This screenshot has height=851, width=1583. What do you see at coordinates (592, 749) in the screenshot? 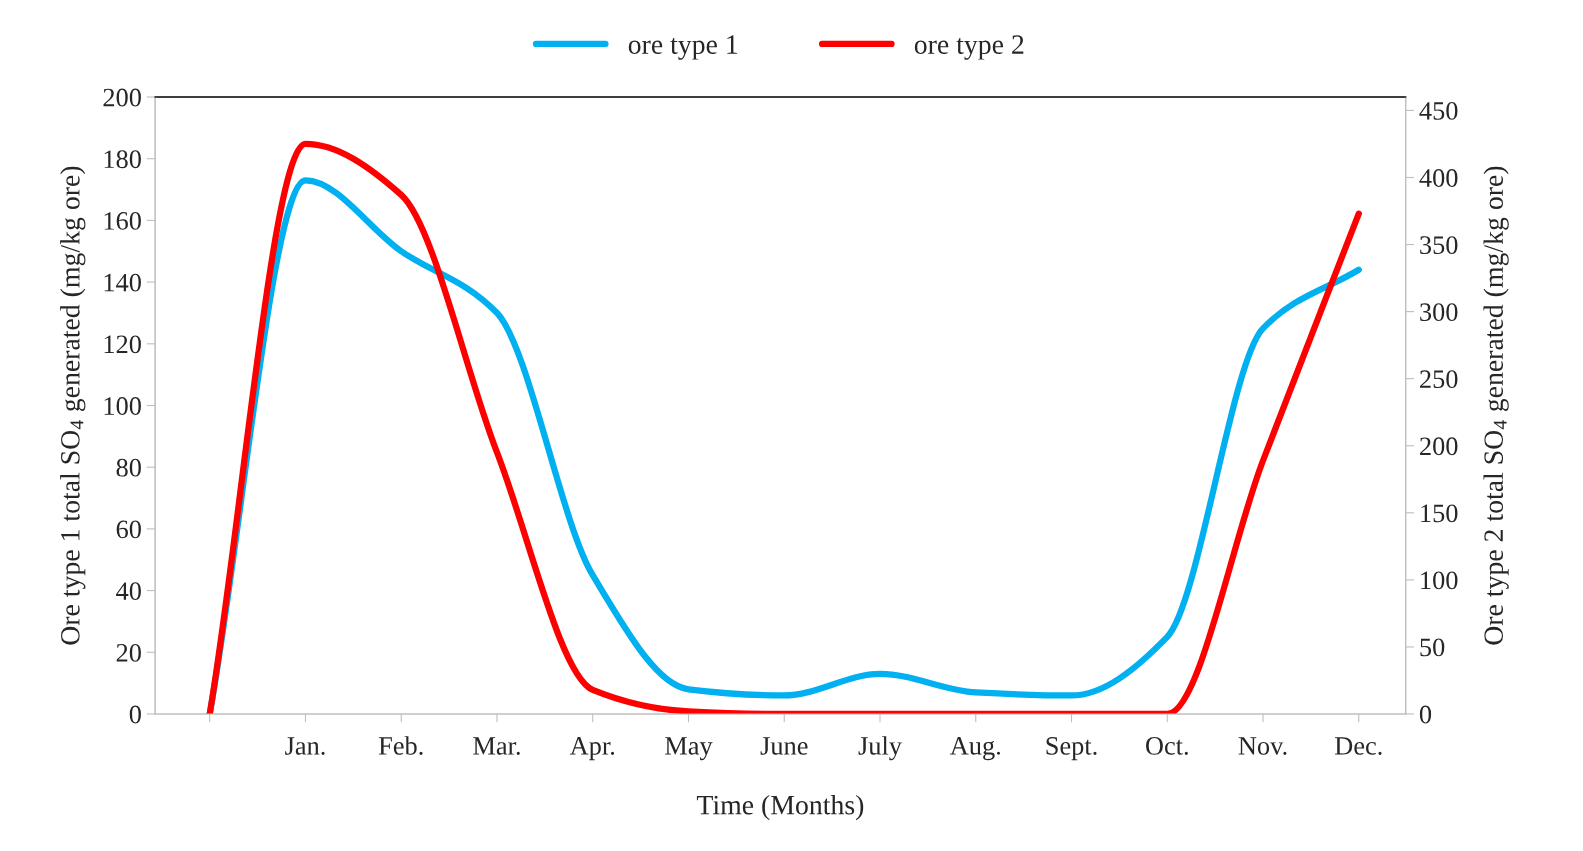
I see `x-tick-label: Apr.` at bounding box center [592, 749].